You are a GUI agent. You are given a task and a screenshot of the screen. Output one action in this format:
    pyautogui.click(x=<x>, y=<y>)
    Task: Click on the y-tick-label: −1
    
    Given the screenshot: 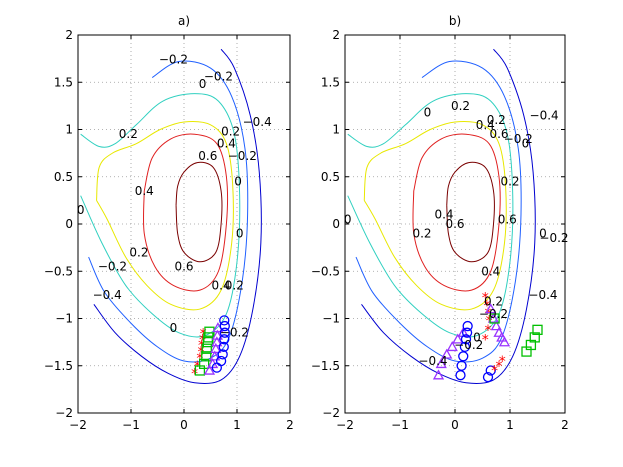 What is the action you would take?
    pyautogui.click(x=64, y=319)
    